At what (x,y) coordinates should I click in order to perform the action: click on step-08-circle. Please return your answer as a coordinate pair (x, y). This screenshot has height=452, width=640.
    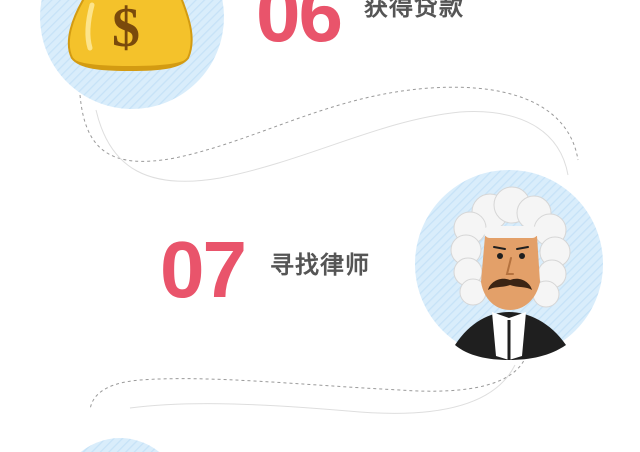
    Looking at the image, I should click on (120, 445).